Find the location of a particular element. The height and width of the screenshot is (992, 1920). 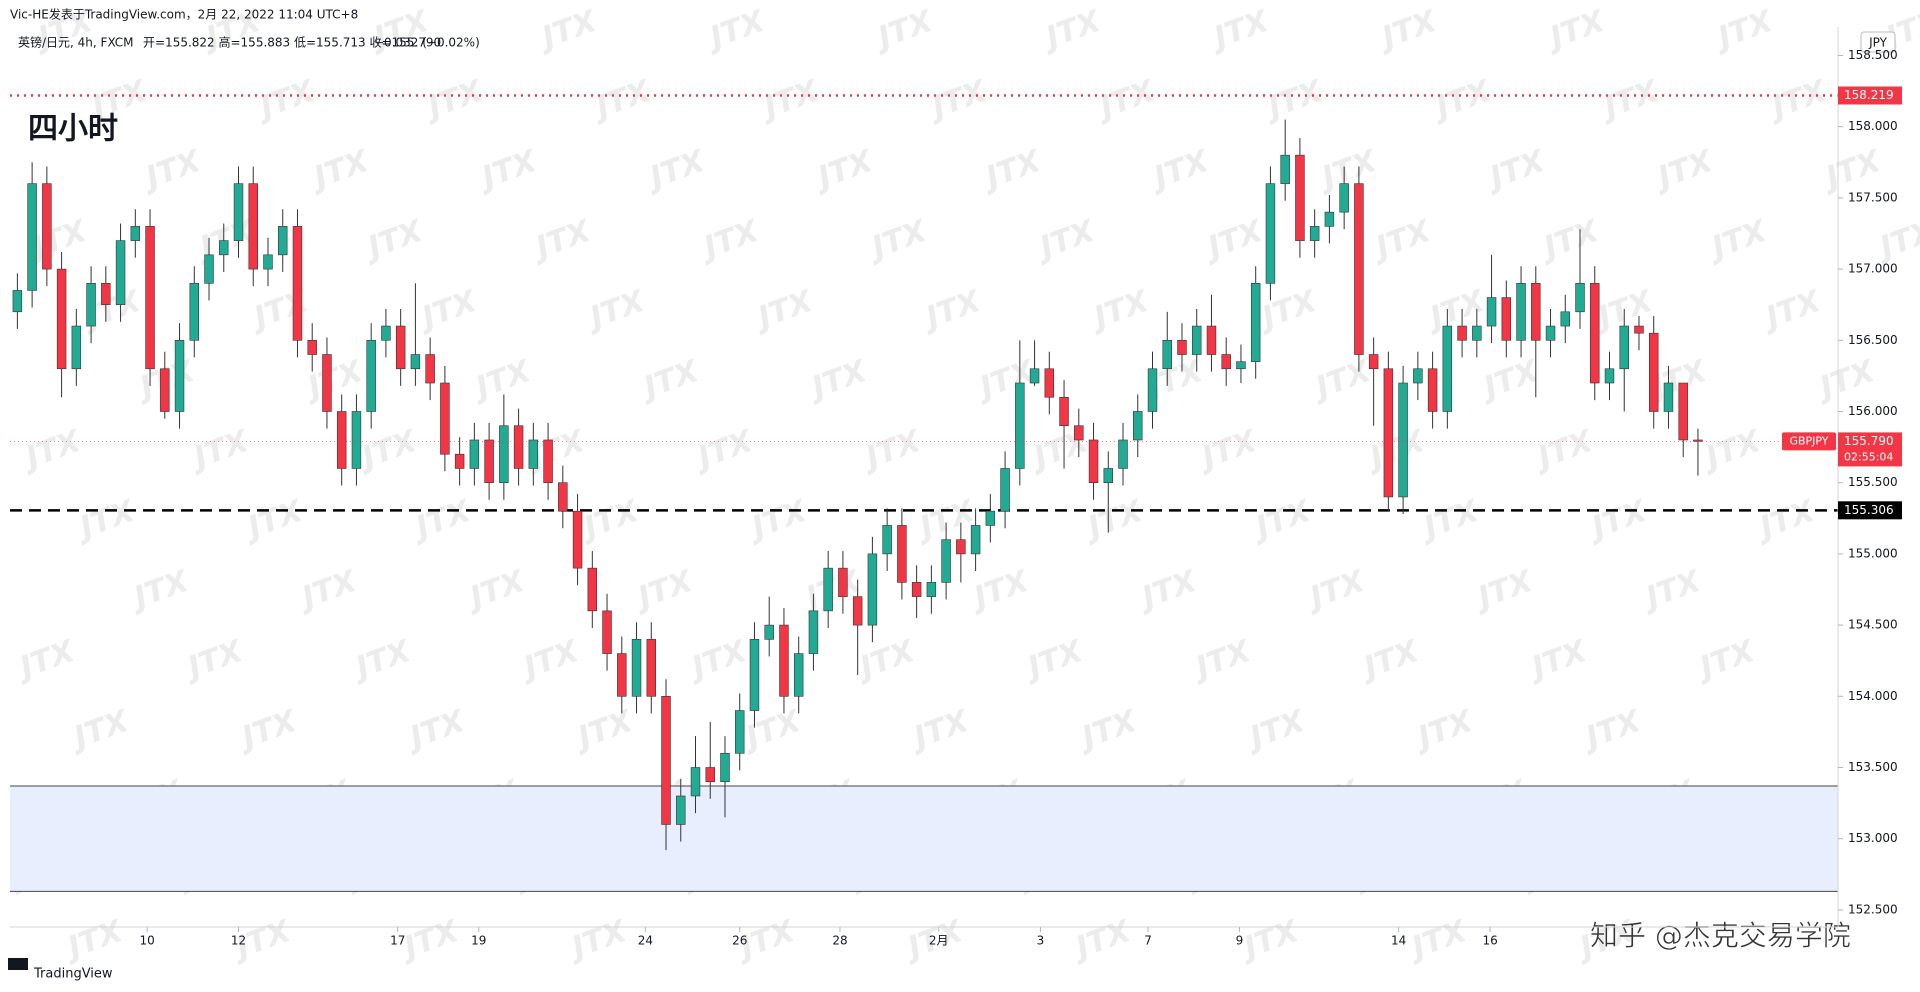

x-tick-label: 12 is located at coordinates (238, 941).